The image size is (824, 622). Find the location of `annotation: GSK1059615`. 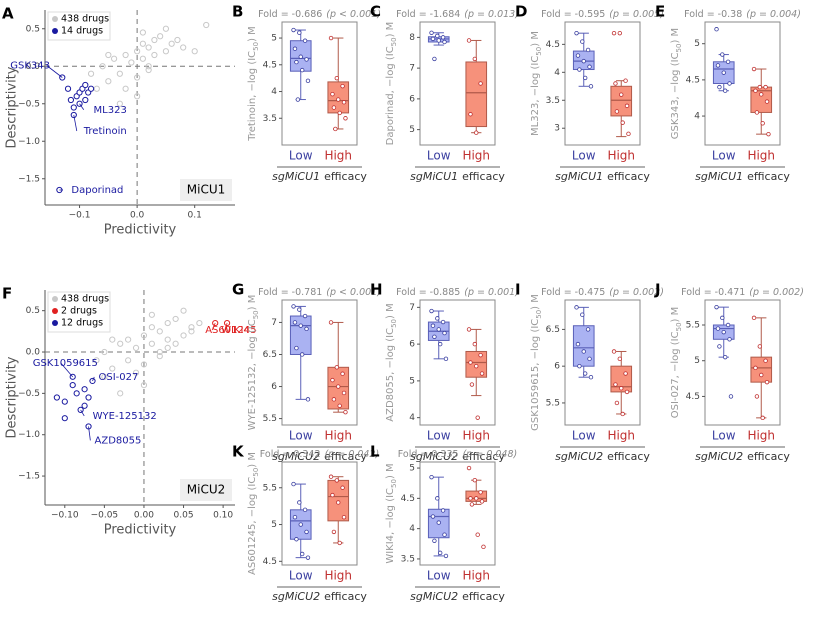

annotation: GSK1059615 is located at coordinates (65, 363).